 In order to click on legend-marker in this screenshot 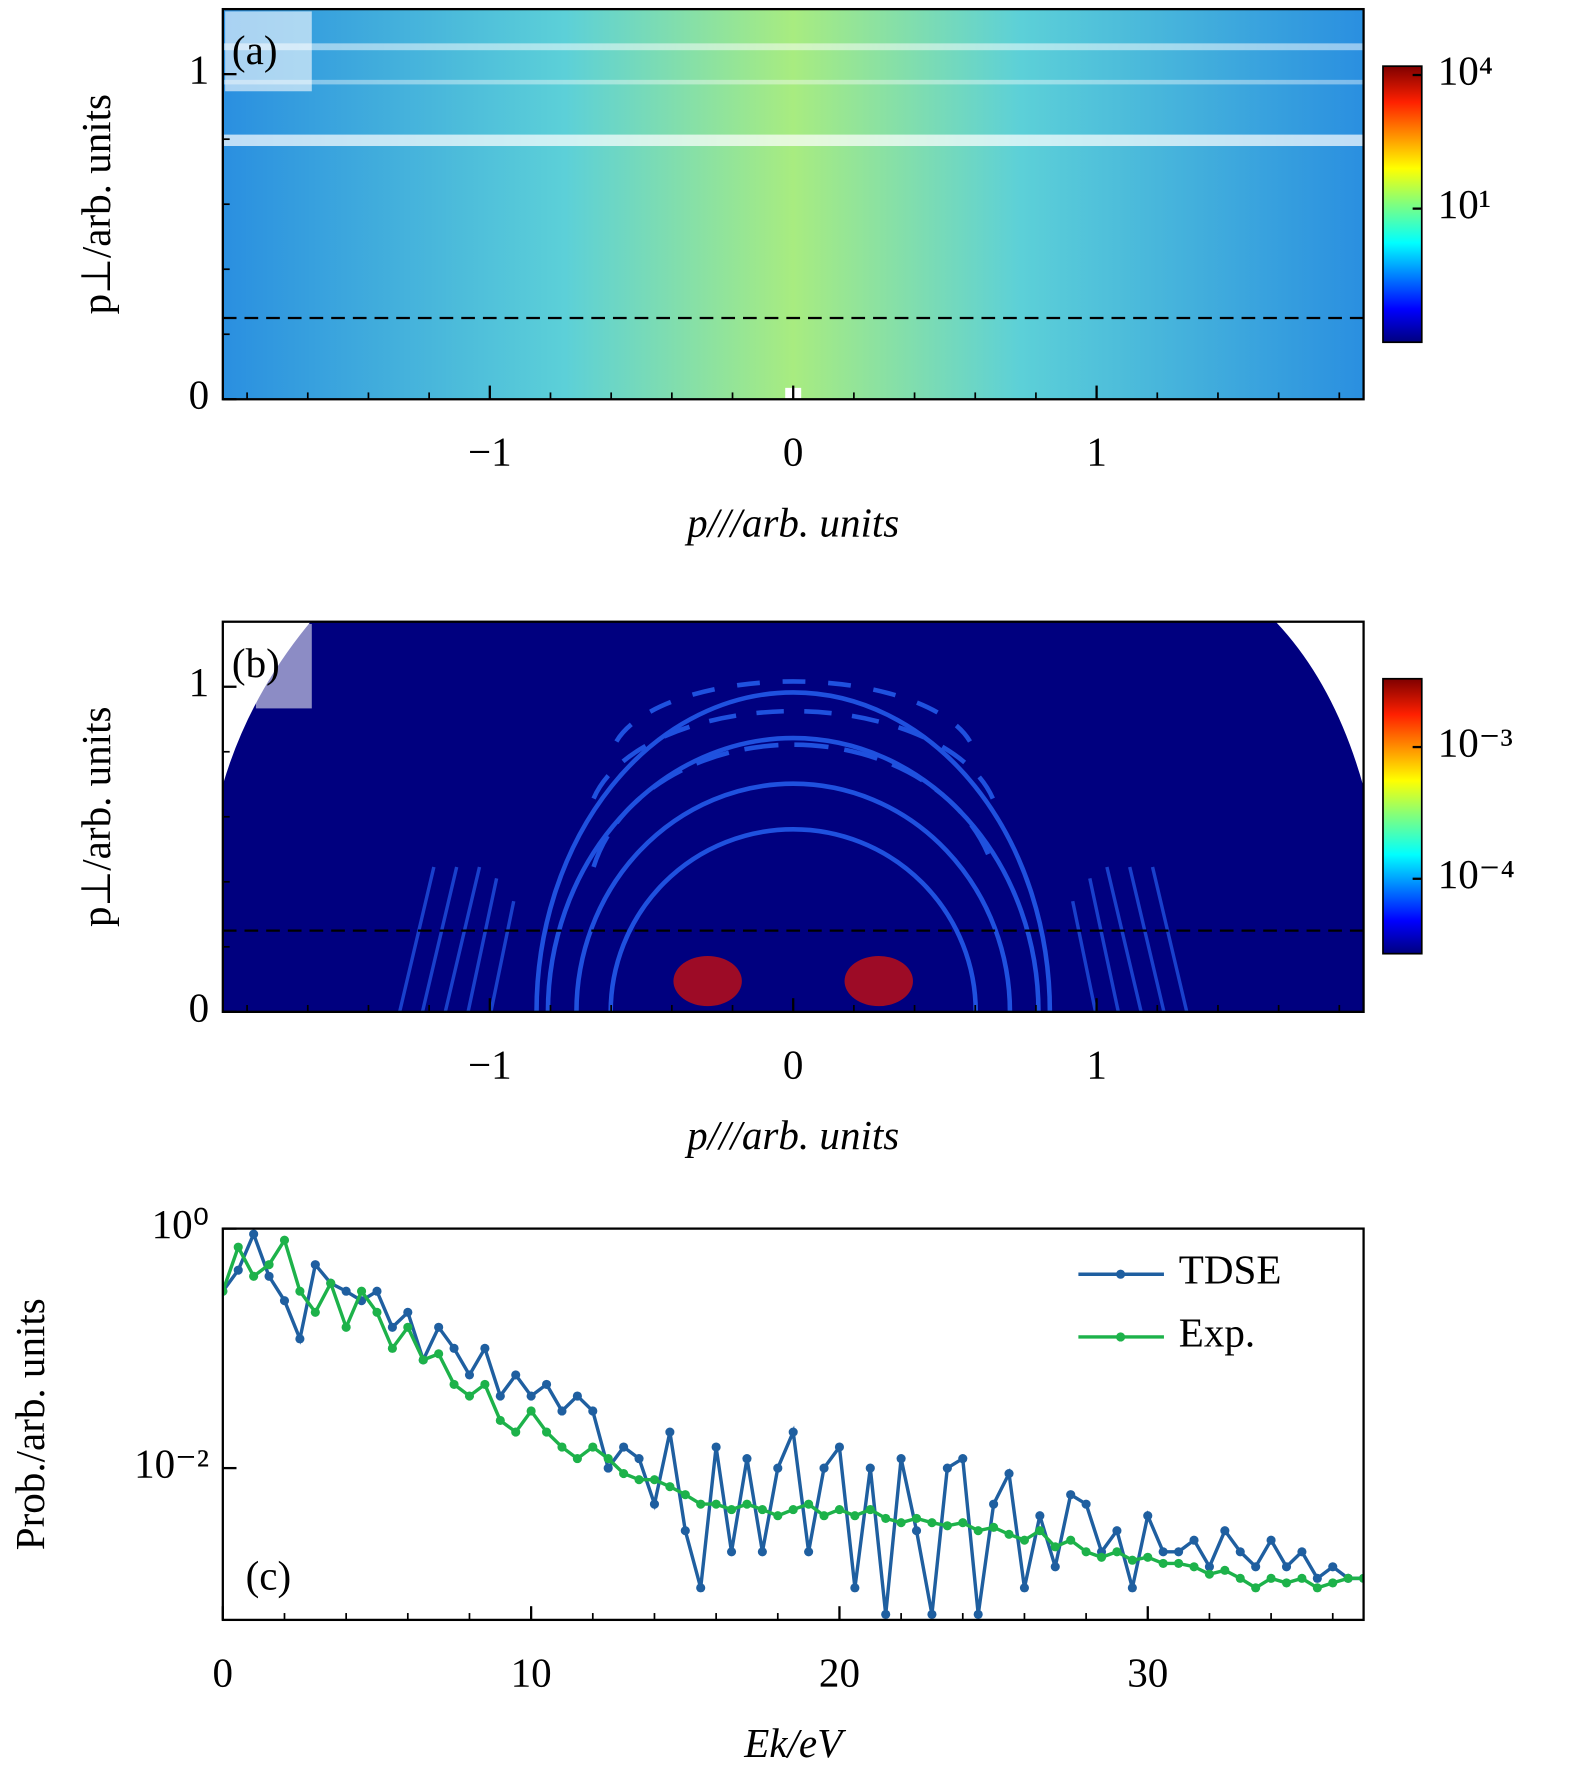, I will do `click(1121, 1274)`.